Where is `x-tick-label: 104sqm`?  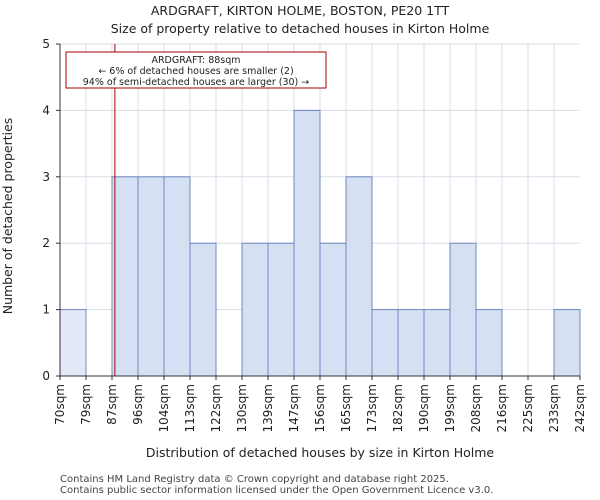
x-tick-label: 104sqm is located at coordinates (164, 408).